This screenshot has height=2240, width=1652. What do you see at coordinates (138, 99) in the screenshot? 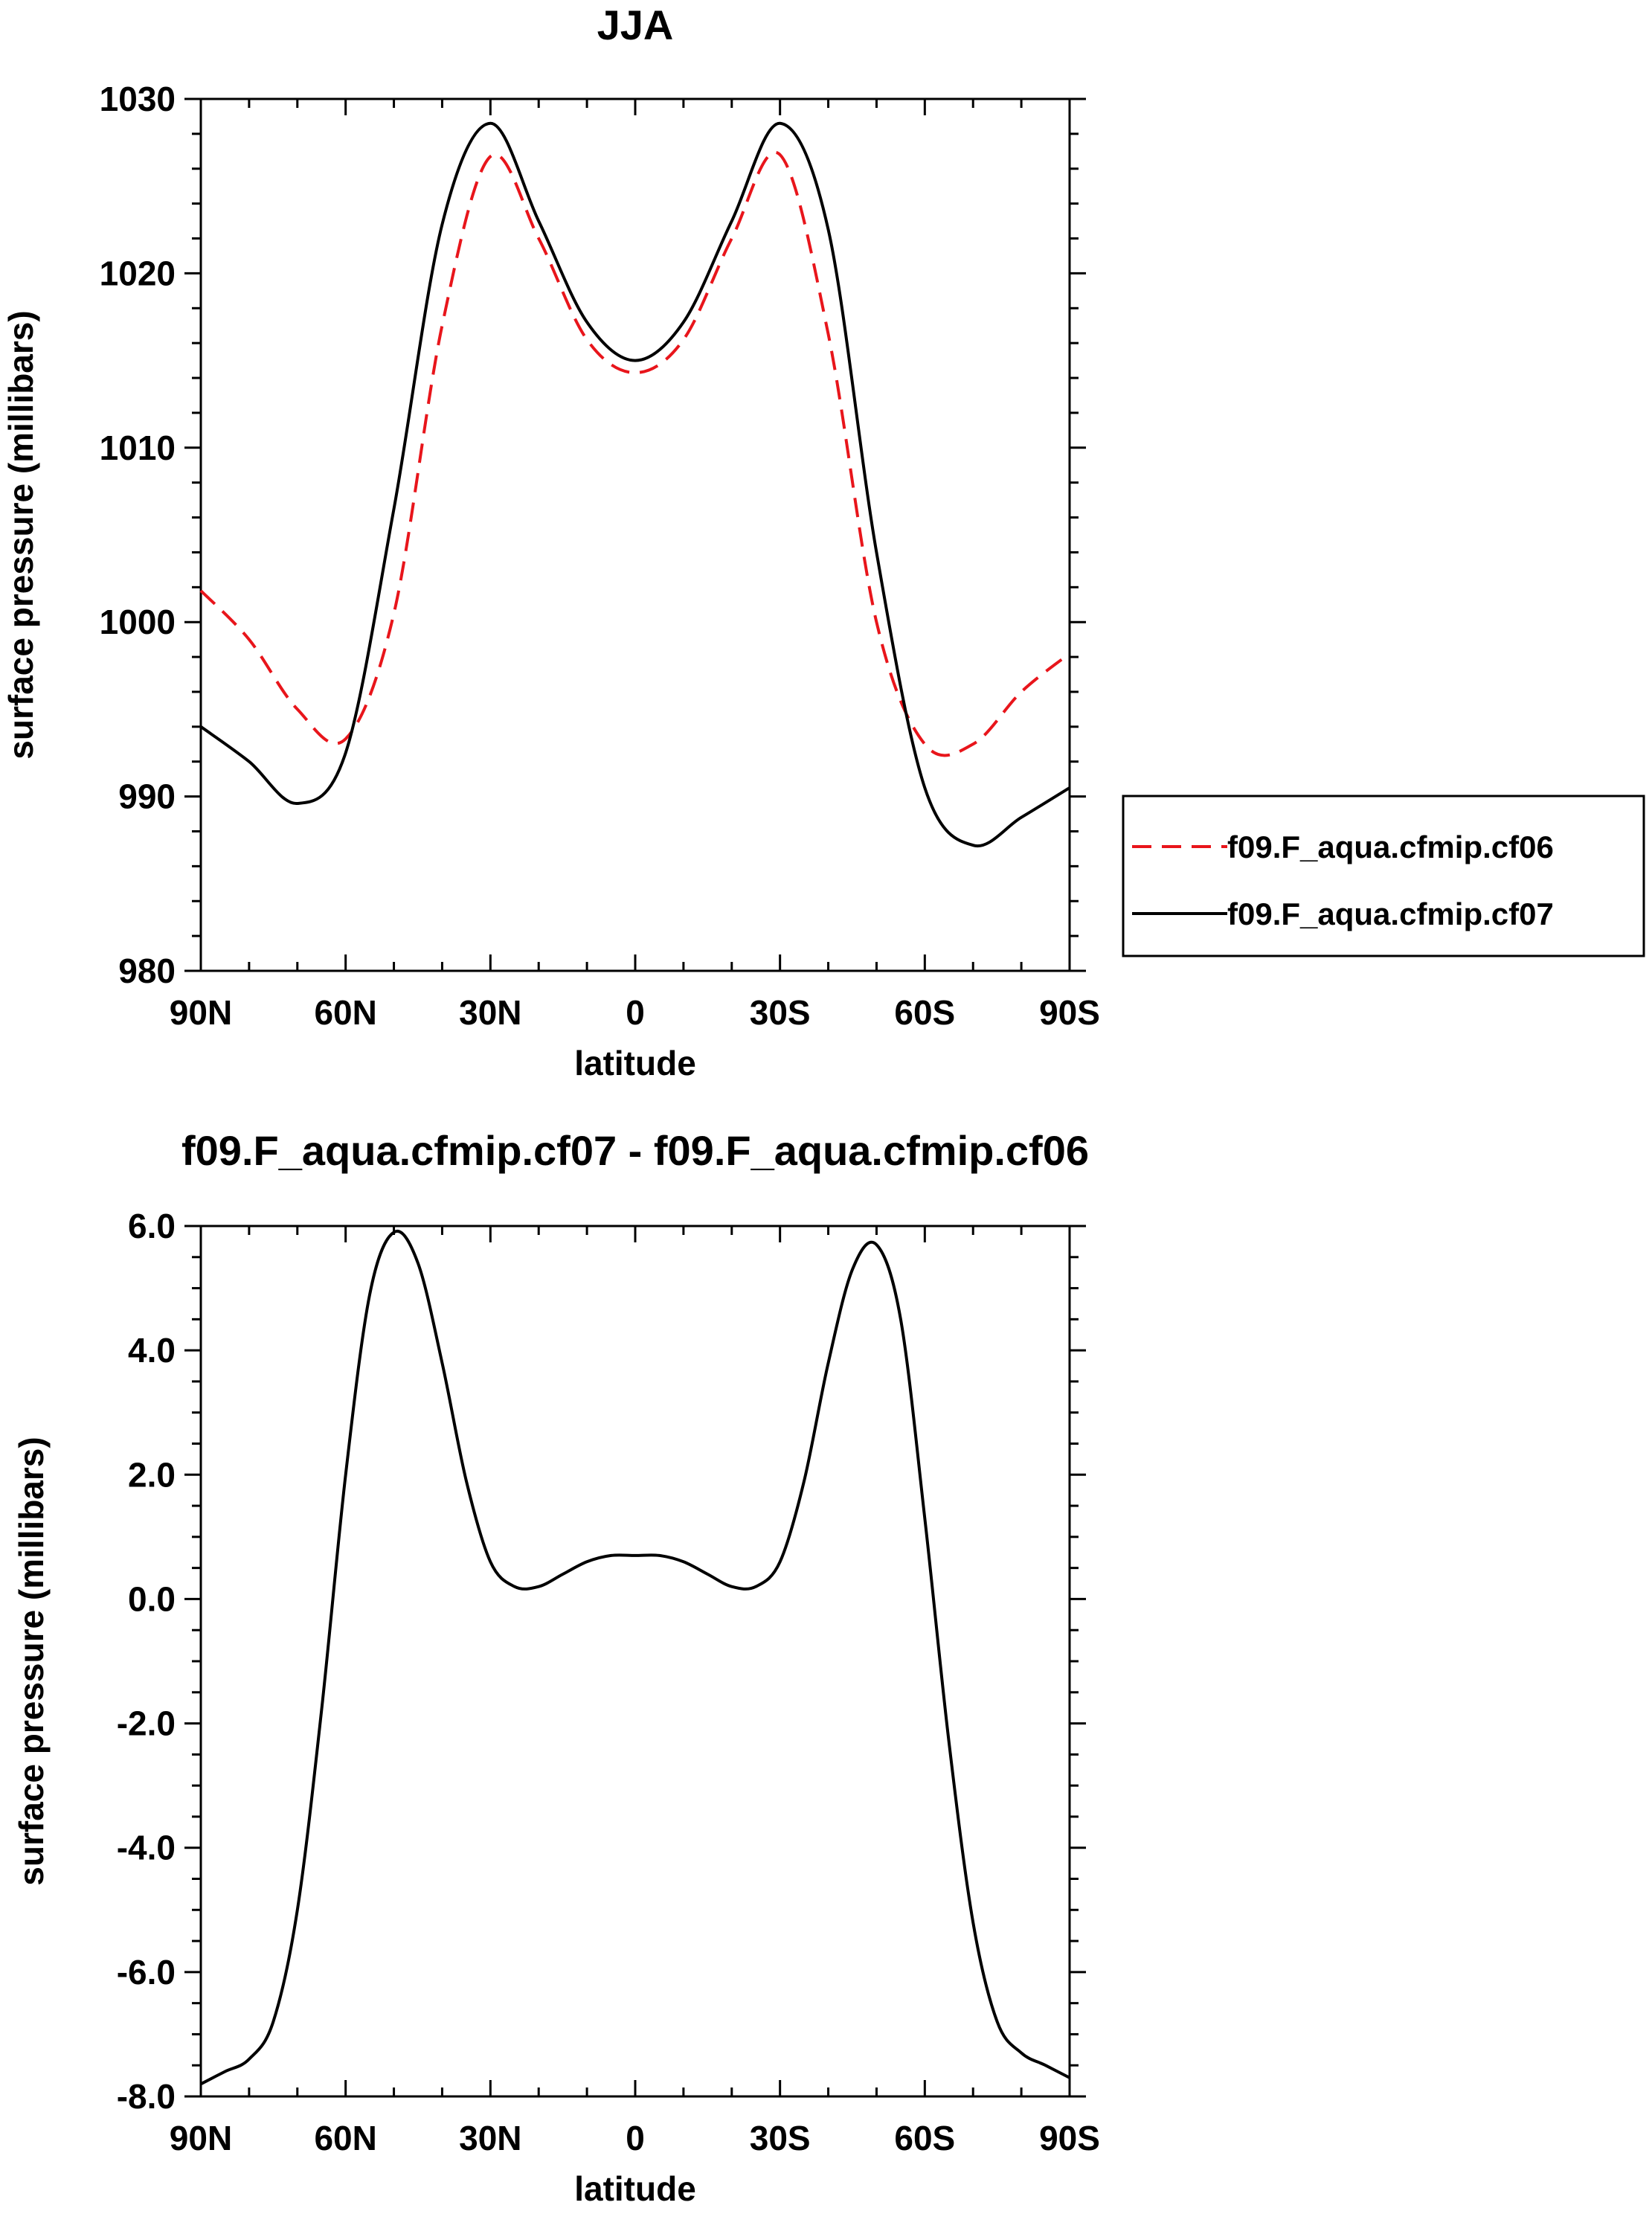
I see `y-tick-label: 1030` at bounding box center [138, 99].